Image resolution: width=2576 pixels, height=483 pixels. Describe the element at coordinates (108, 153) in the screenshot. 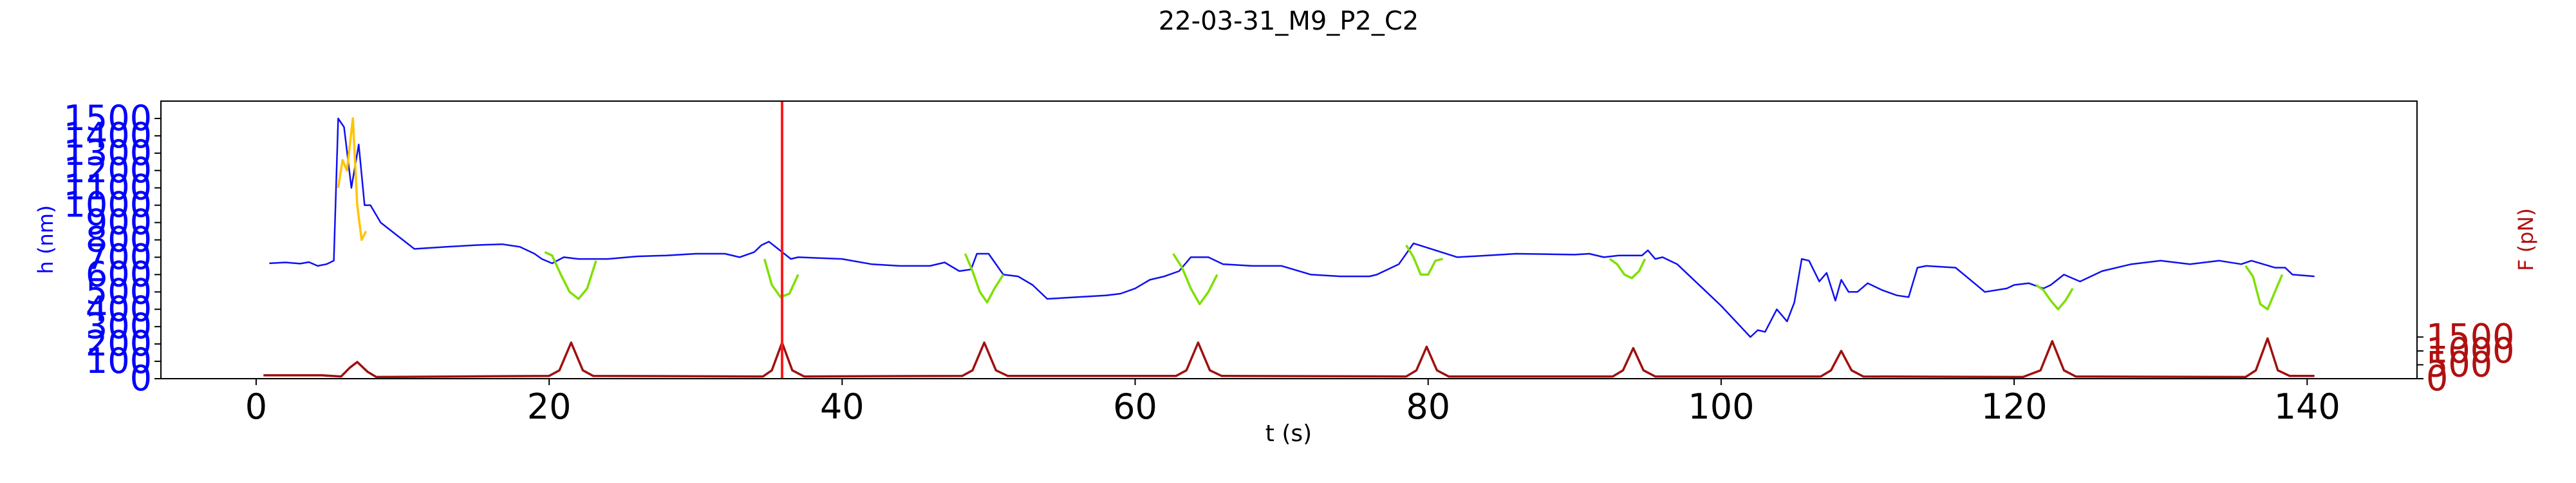

I see `left-y-tick-label: 1300` at that location.